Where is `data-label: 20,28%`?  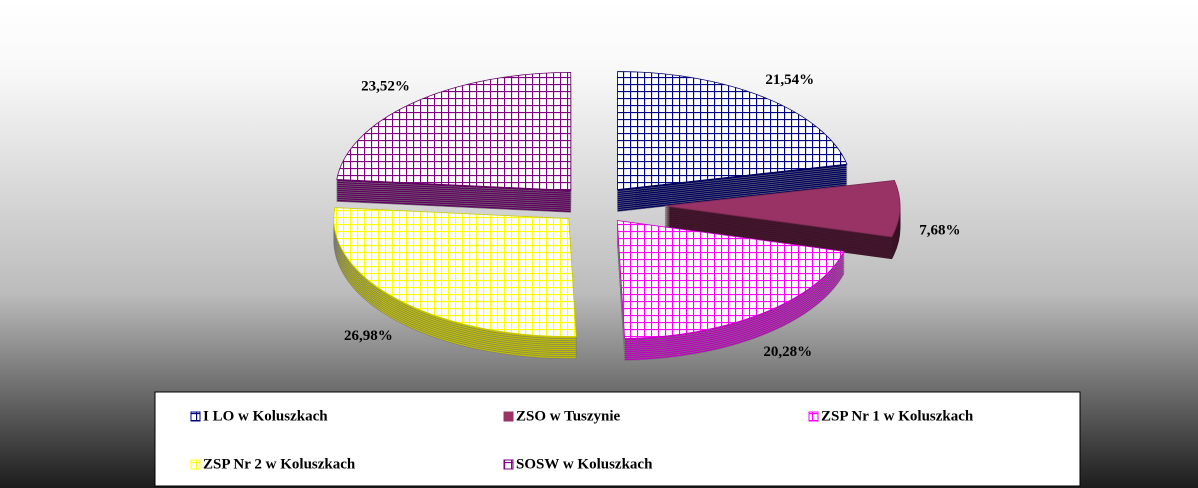 data-label: 20,28% is located at coordinates (787, 352).